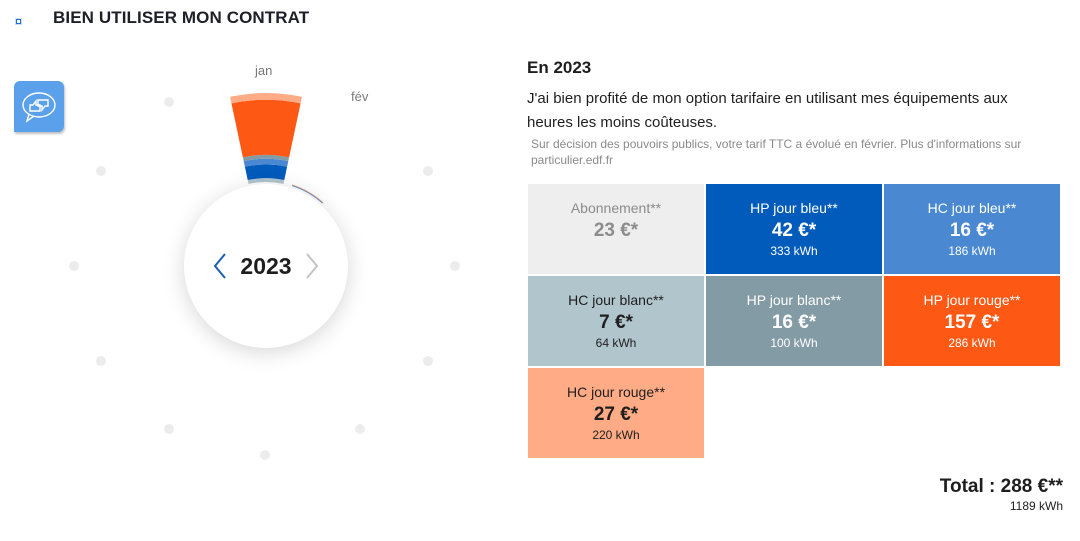 This screenshot has height=541, width=1080. I want to click on tile-hc-jour-bleu: HC jour bleu** 16 €* 186 kWh, so click(972, 229).